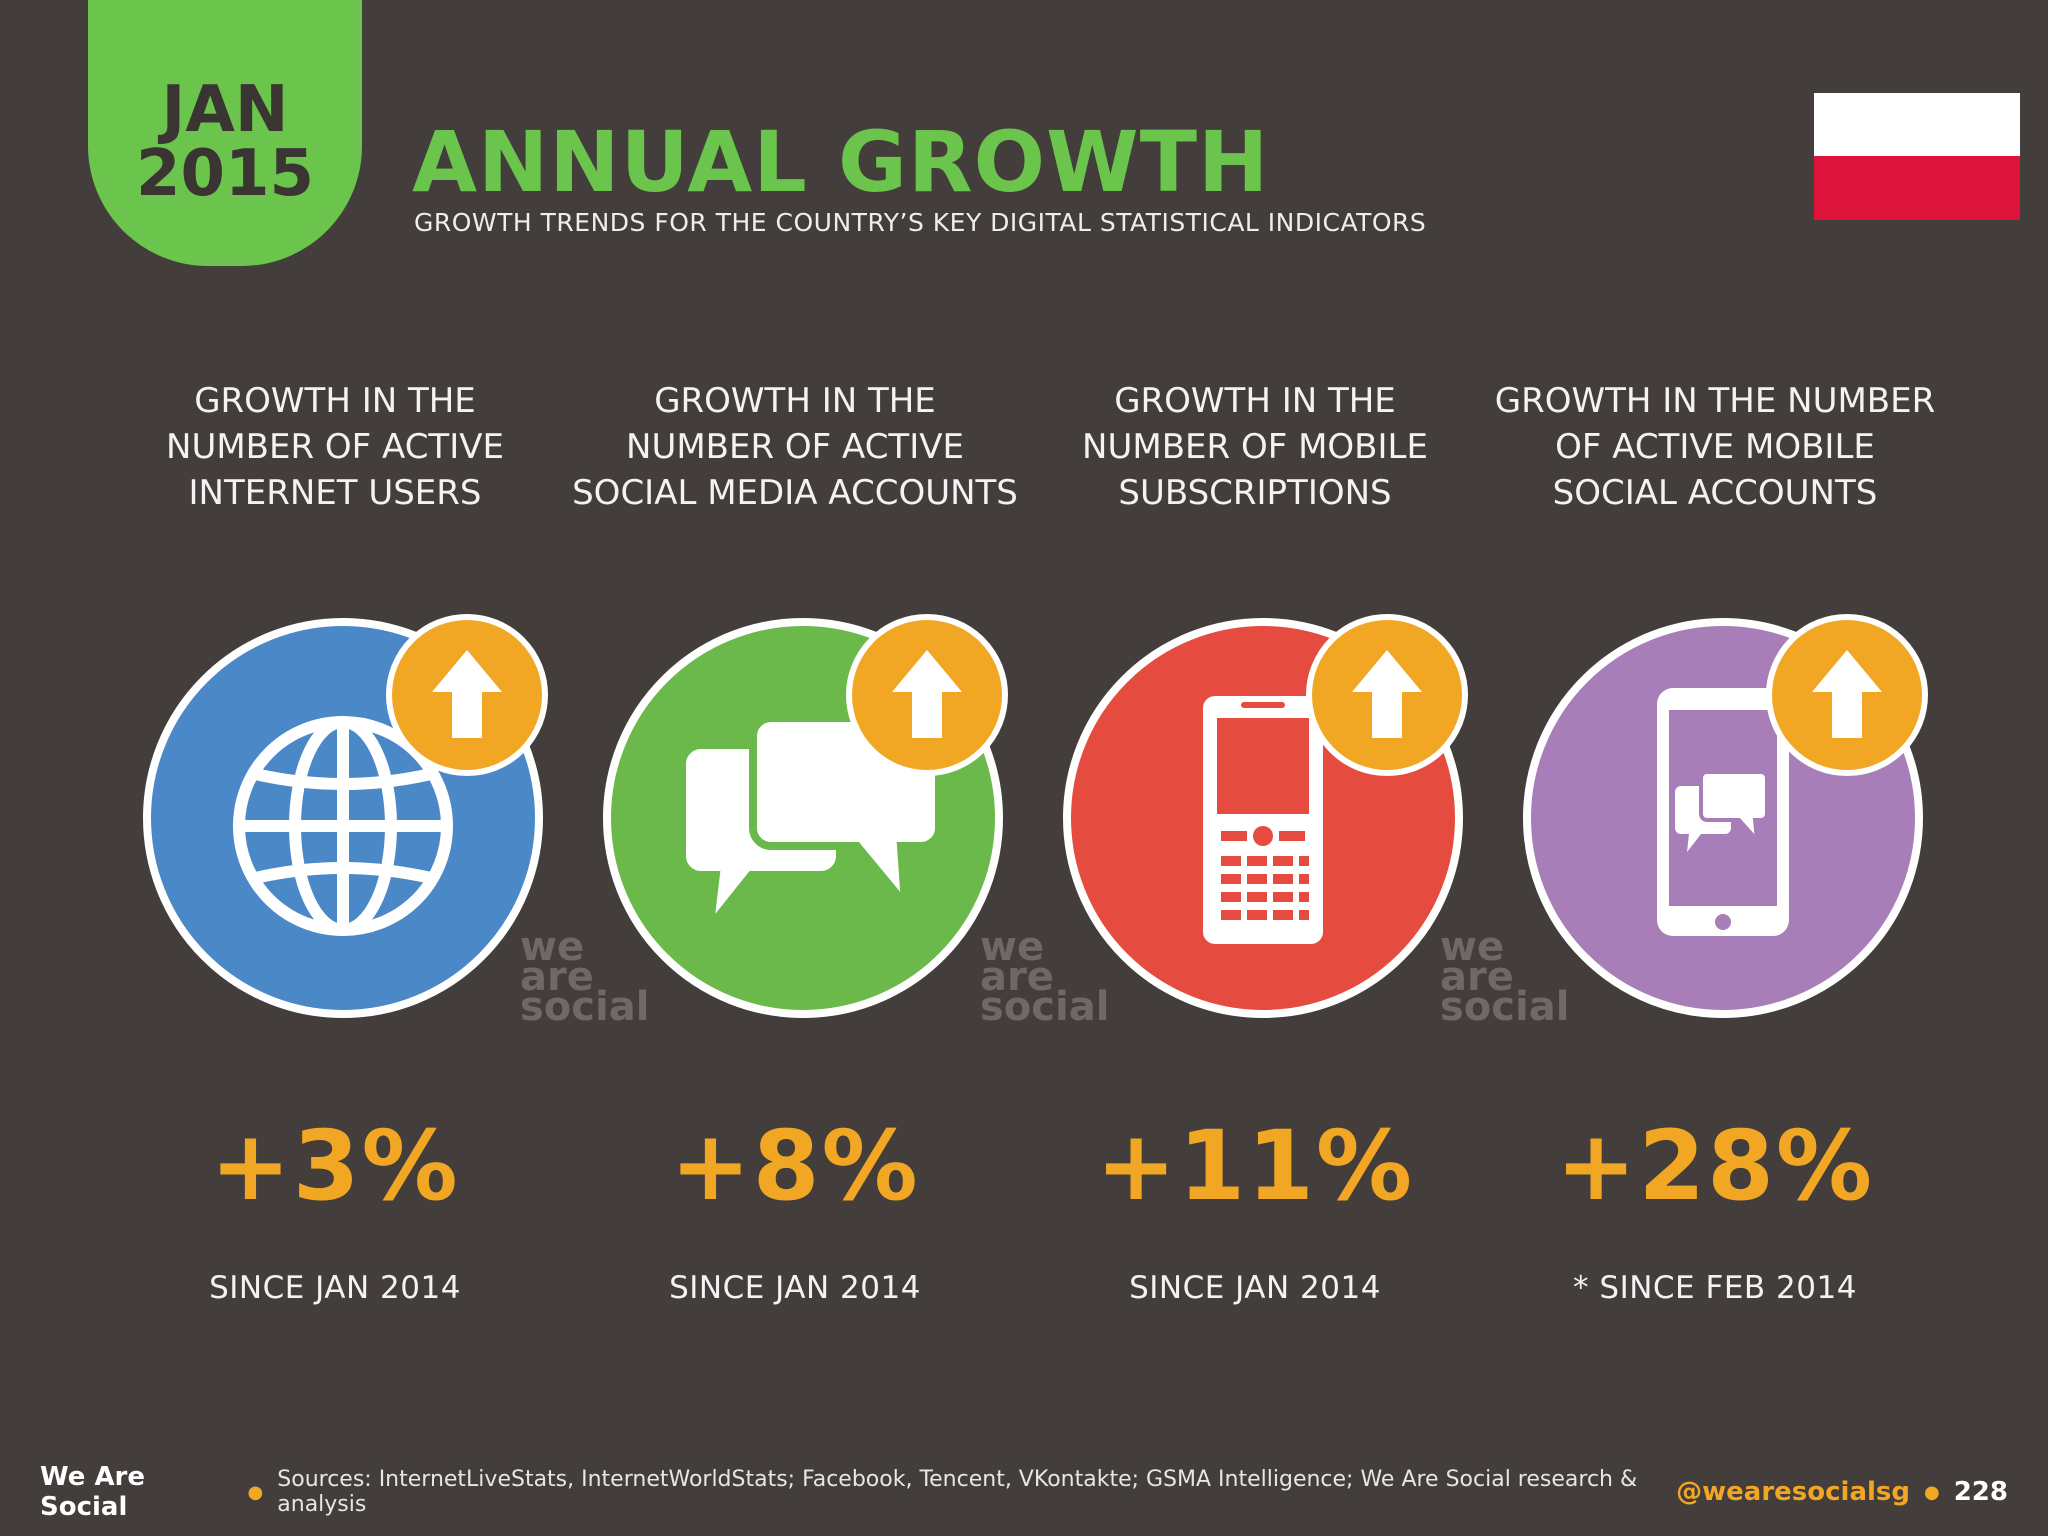 This screenshot has width=2048, height=1536. I want to click on date-badge-year: 2015, so click(225, 174).